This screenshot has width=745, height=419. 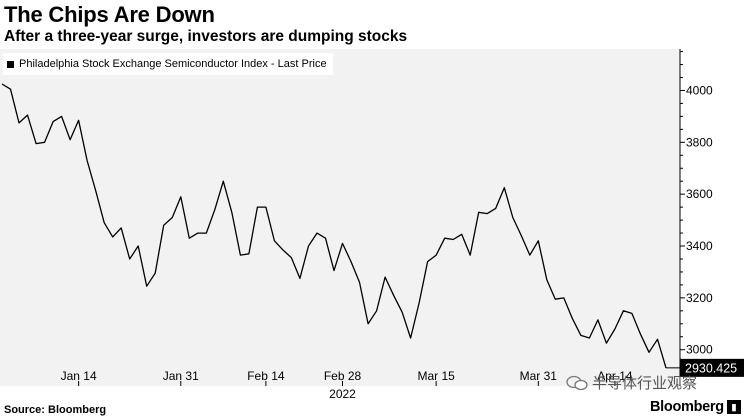 What do you see at coordinates (645, 383) in the screenshot?
I see `watermark-text: 半导体行业观察` at bounding box center [645, 383].